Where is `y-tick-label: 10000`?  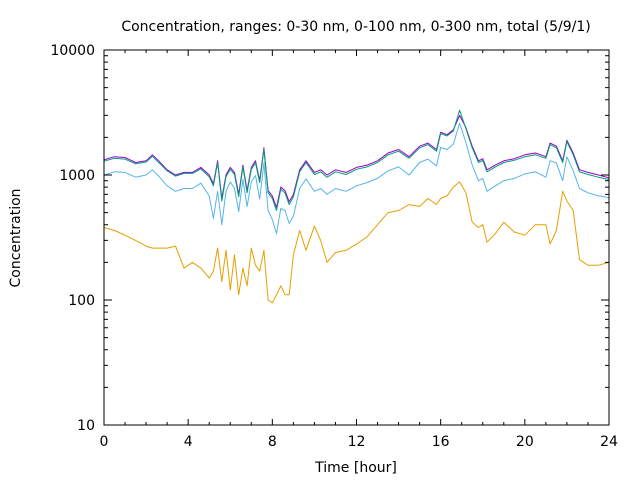
y-tick-label: 10000 is located at coordinates (72, 51).